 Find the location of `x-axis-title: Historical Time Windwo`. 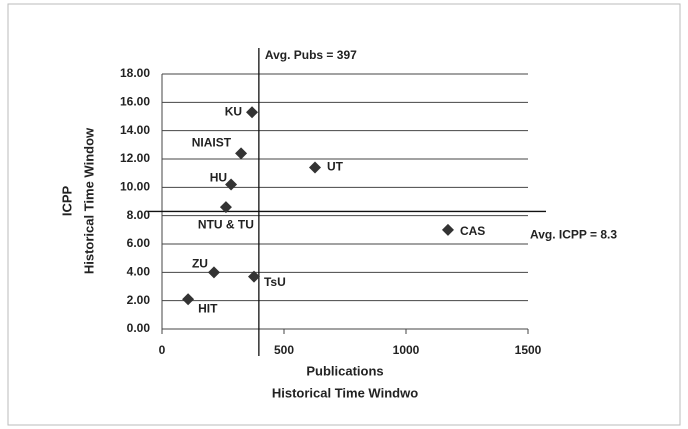

x-axis-title: Historical Time Windwo is located at coordinates (345, 392).